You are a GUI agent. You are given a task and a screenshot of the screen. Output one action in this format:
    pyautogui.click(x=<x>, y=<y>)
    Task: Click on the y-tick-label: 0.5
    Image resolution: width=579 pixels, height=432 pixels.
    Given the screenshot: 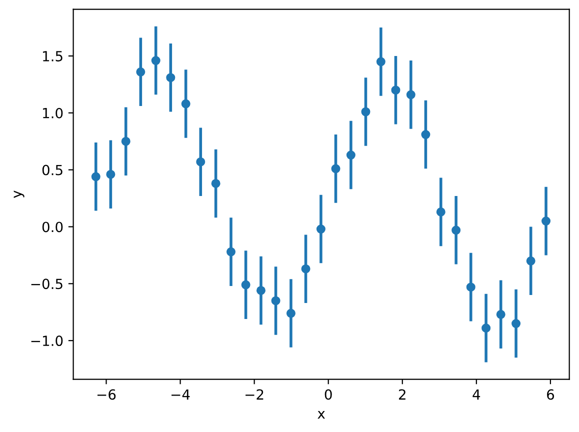 What is the action you would take?
    pyautogui.click(x=52, y=170)
    